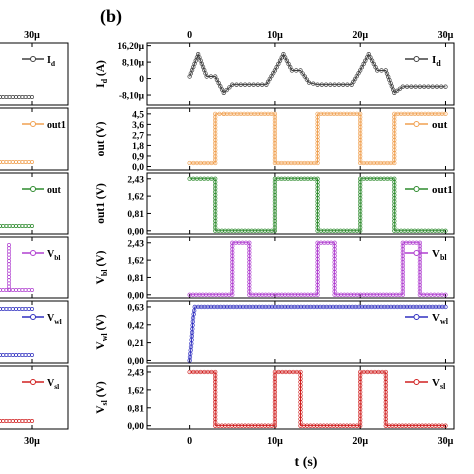  I want to click on y-axis-label-sub: wl, so click(104, 336).